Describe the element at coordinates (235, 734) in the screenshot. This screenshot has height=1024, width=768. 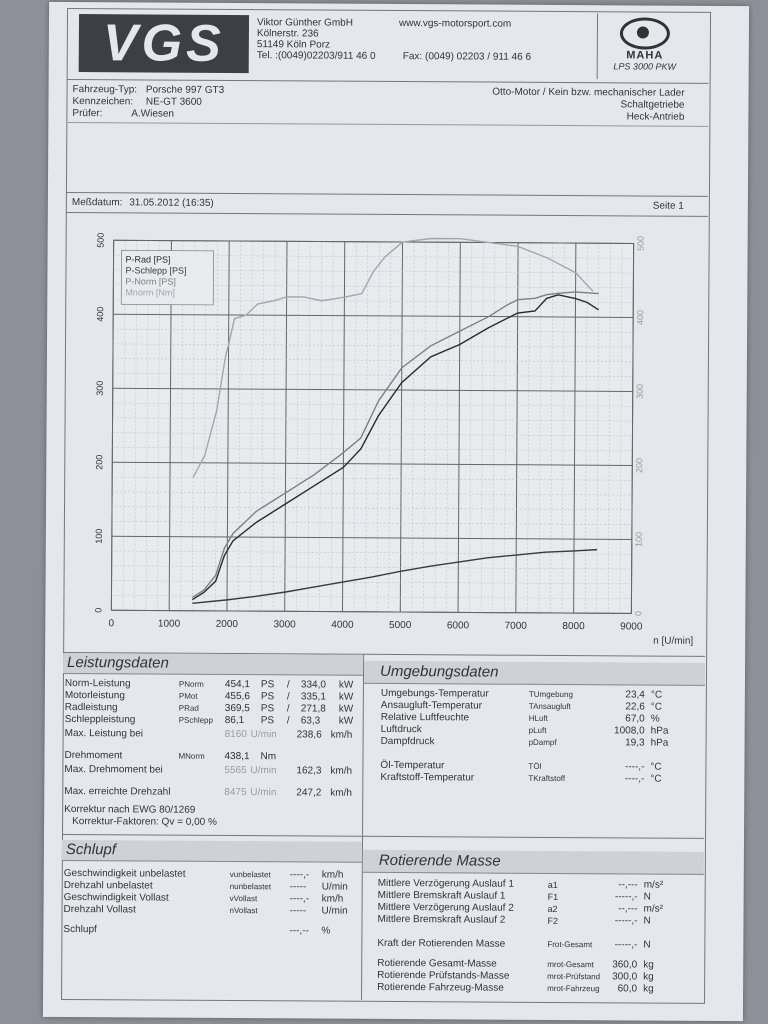
I see `max-power-rpm: 8160` at that location.